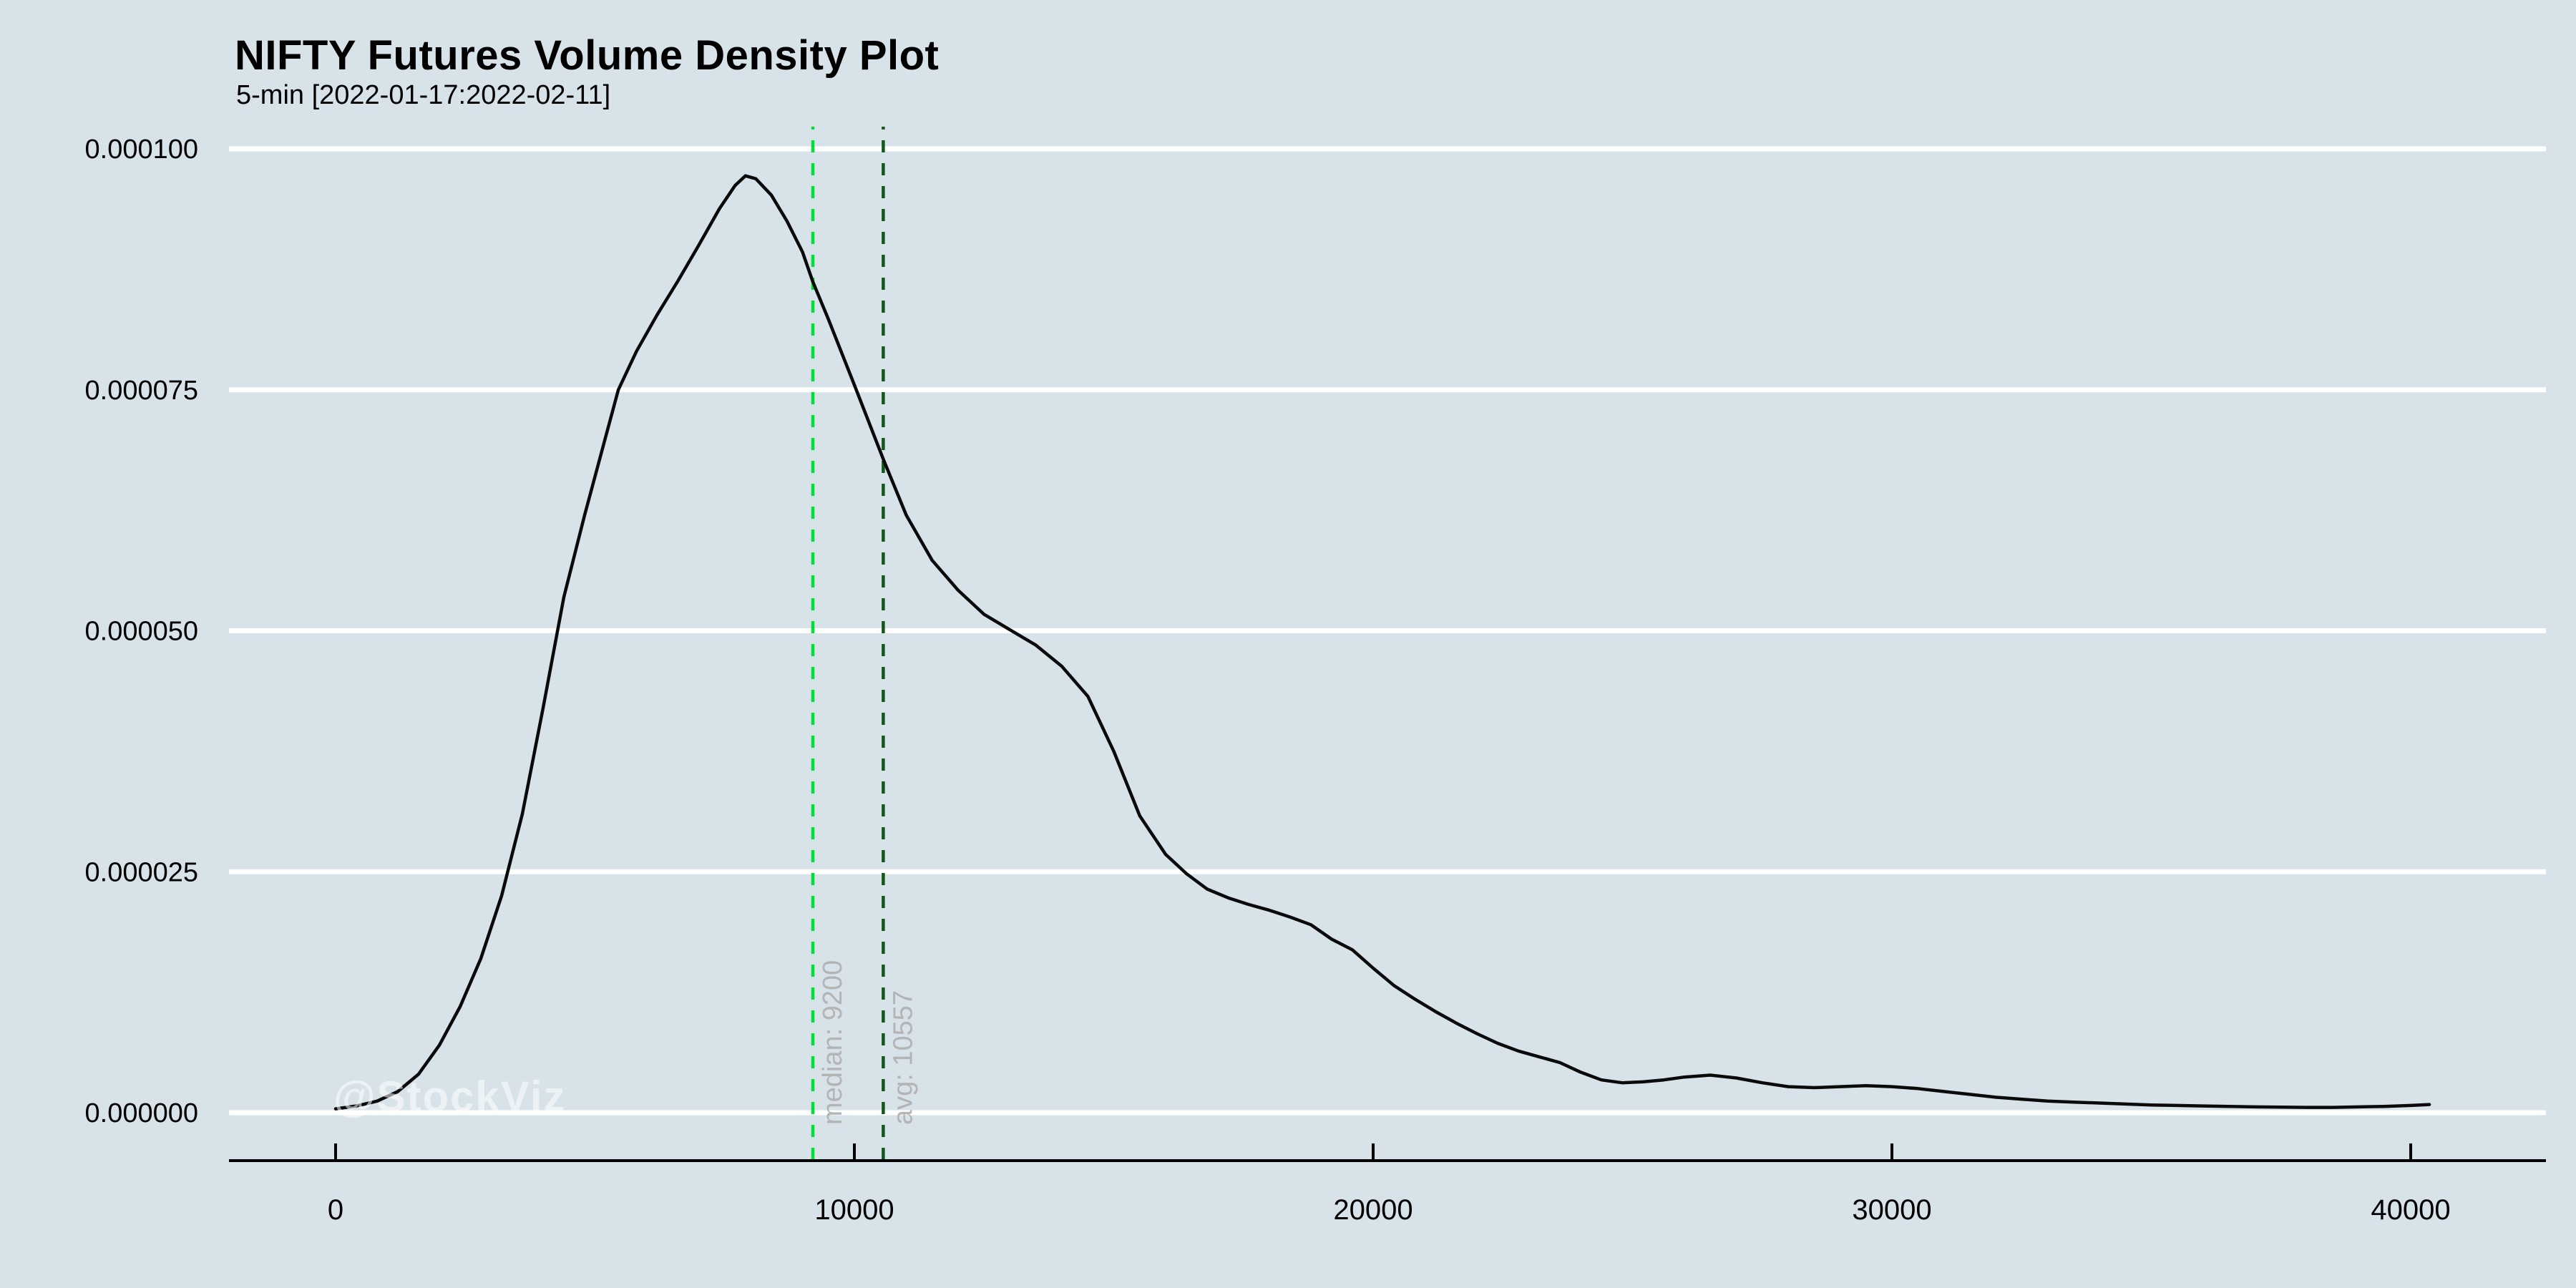 The height and width of the screenshot is (1288, 2576). What do you see at coordinates (903, 1057) in the screenshot?
I see `avg-line-label: avg: 10557` at bounding box center [903, 1057].